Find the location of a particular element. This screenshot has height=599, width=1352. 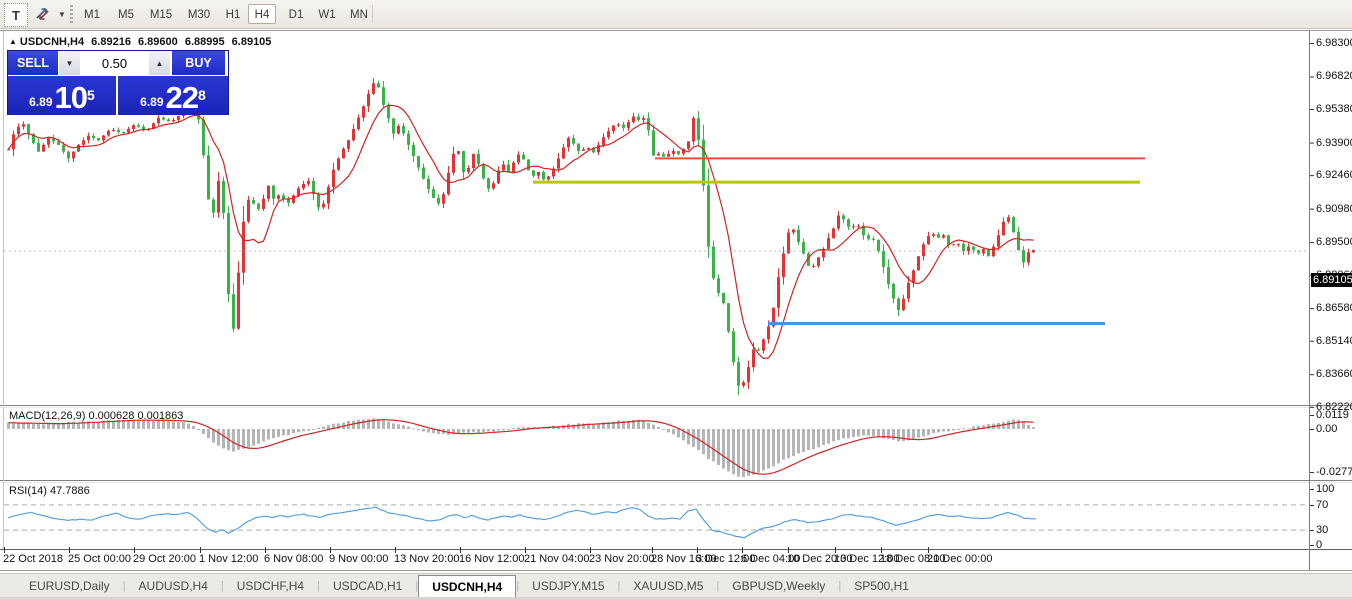

date-tick-label: 1 Nov 12:00 is located at coordinates (229, 559).